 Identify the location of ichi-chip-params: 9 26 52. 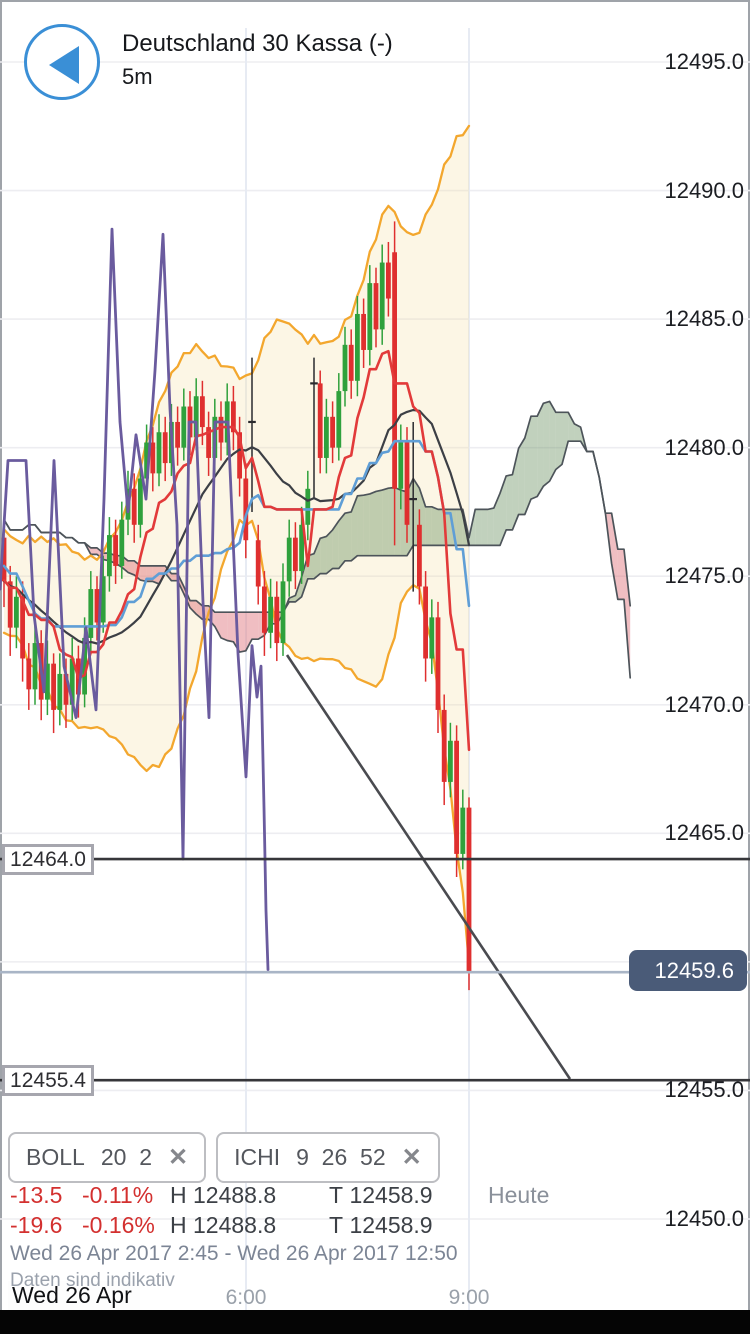
(341, 1157).